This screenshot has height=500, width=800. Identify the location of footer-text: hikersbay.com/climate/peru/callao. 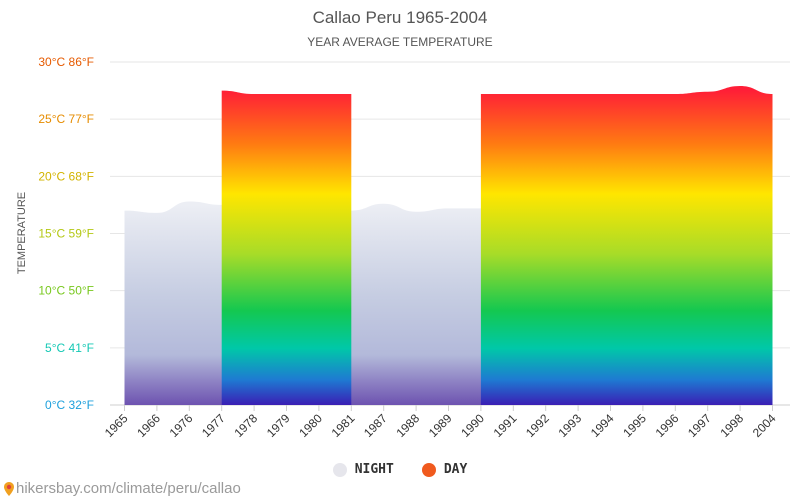
(128, 488).